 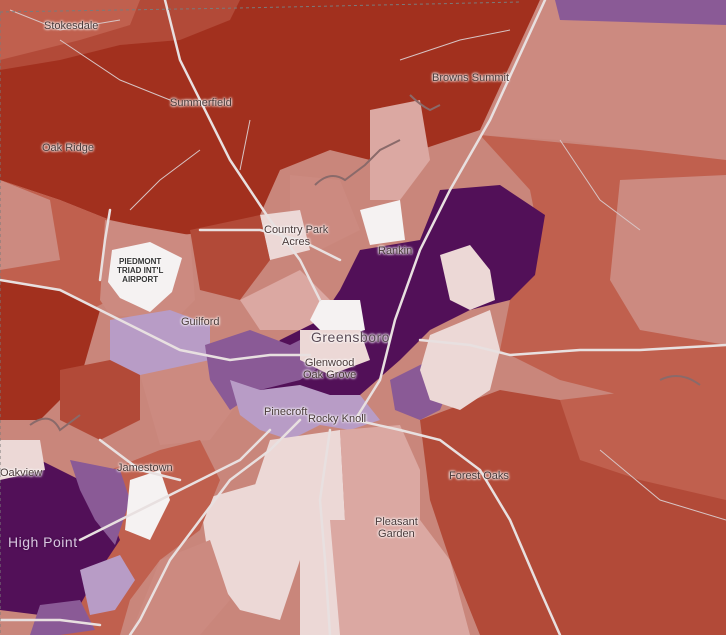 I want to click on label-country-park-line2: Acres, so click(x=296, y=242).